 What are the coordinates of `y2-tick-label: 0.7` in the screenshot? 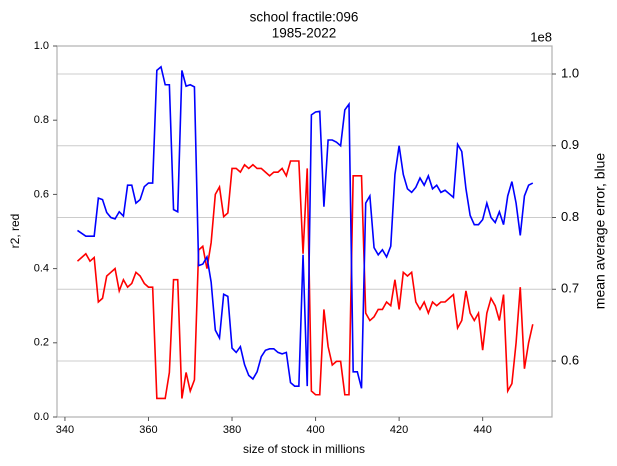 It's located at (570, 288).